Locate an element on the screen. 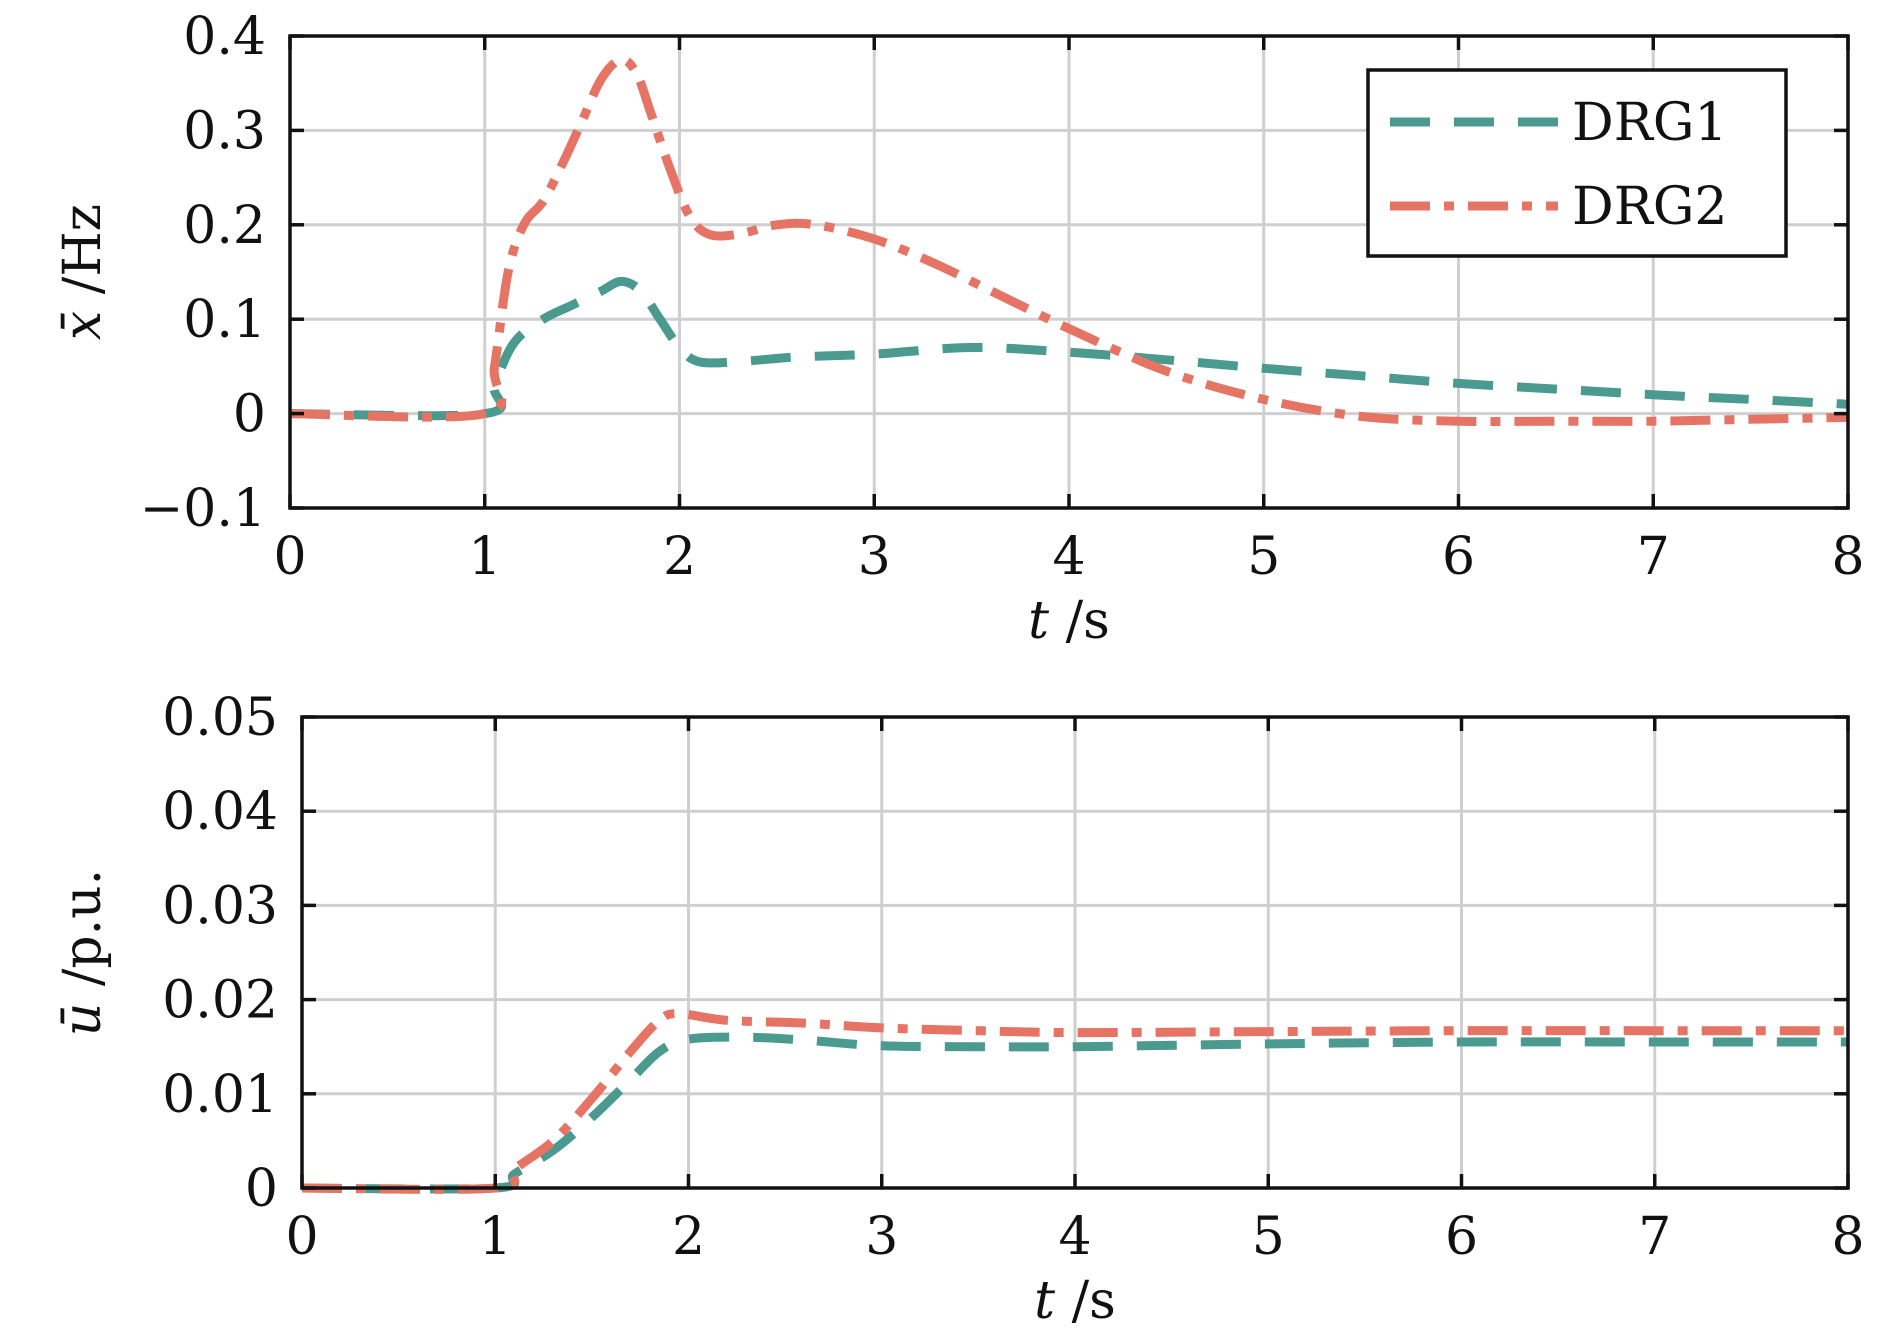  legend-label-drg1: DRG1 is located at coordinates (1649, 123).